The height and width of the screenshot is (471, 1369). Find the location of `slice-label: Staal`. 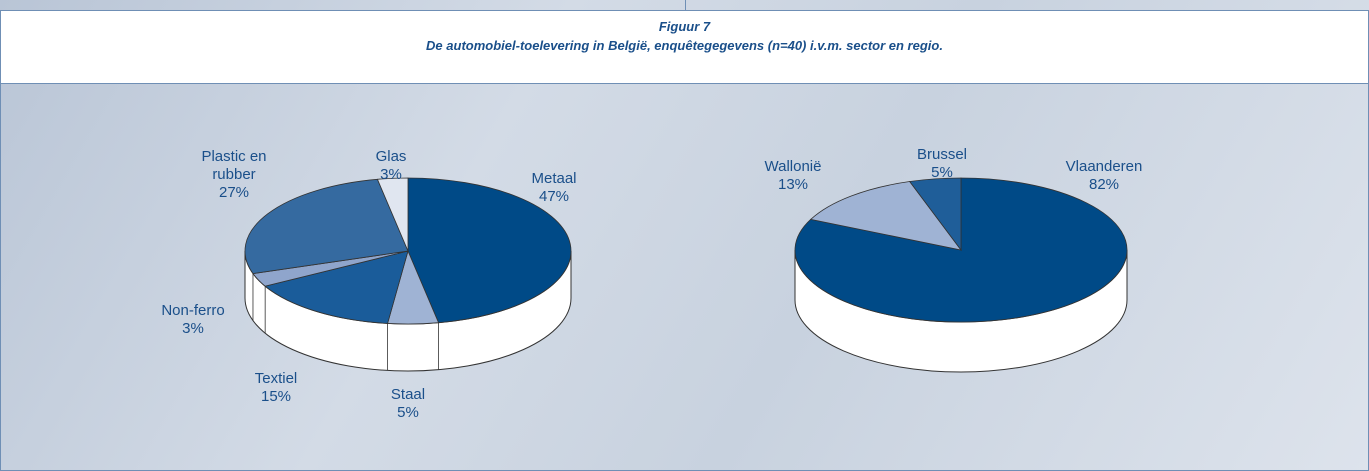

slice-label: Staal is located at coordinates (408, 394).